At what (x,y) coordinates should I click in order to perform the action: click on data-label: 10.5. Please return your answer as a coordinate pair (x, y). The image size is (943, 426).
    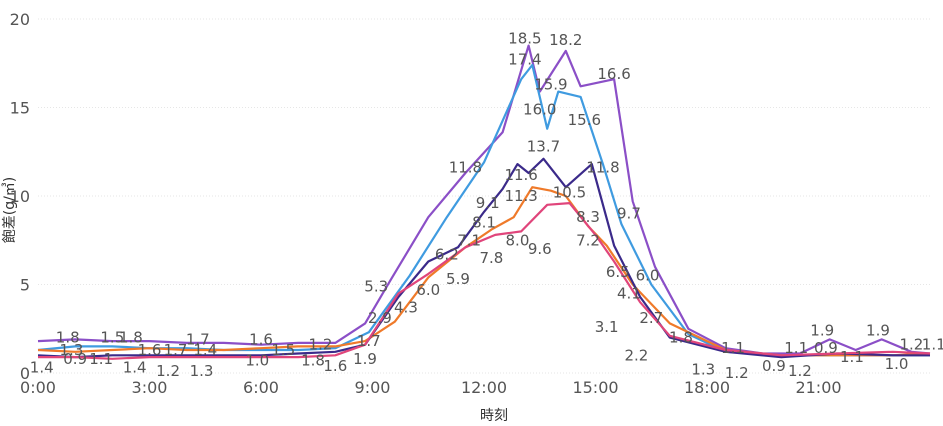
    Looking at the image, I should click on (569, 192).